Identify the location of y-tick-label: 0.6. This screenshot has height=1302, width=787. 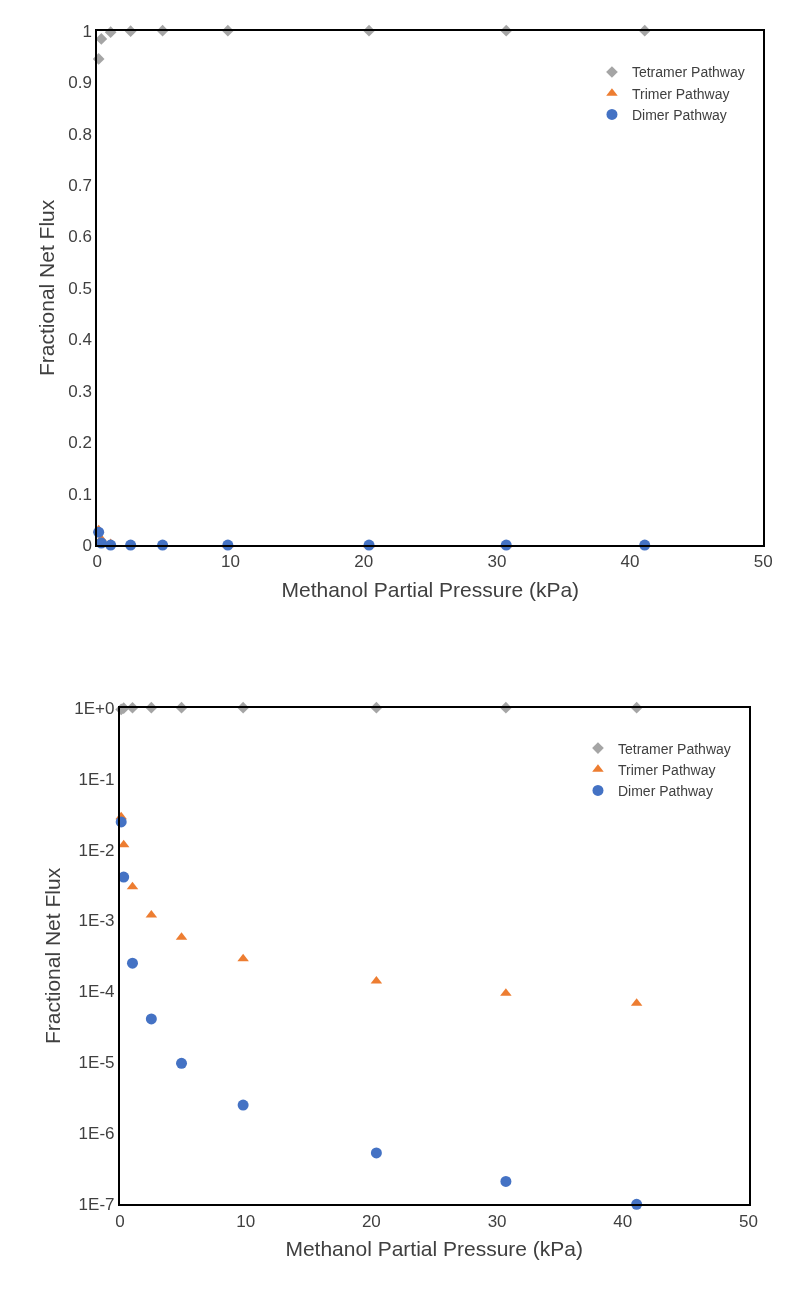
(80, 237).